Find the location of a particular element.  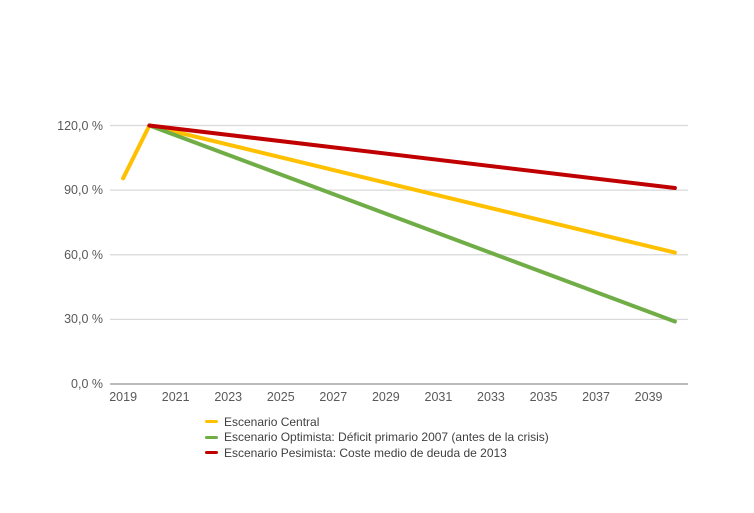

x-axis-tick-label: 2027 is located at coordinates (333, 397).